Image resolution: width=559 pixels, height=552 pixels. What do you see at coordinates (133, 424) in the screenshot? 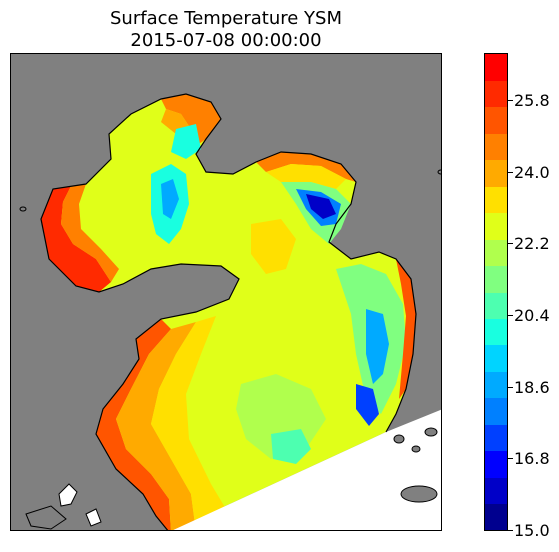
I see `sea-warm-jiangsu` at bounding box center [133, 424].